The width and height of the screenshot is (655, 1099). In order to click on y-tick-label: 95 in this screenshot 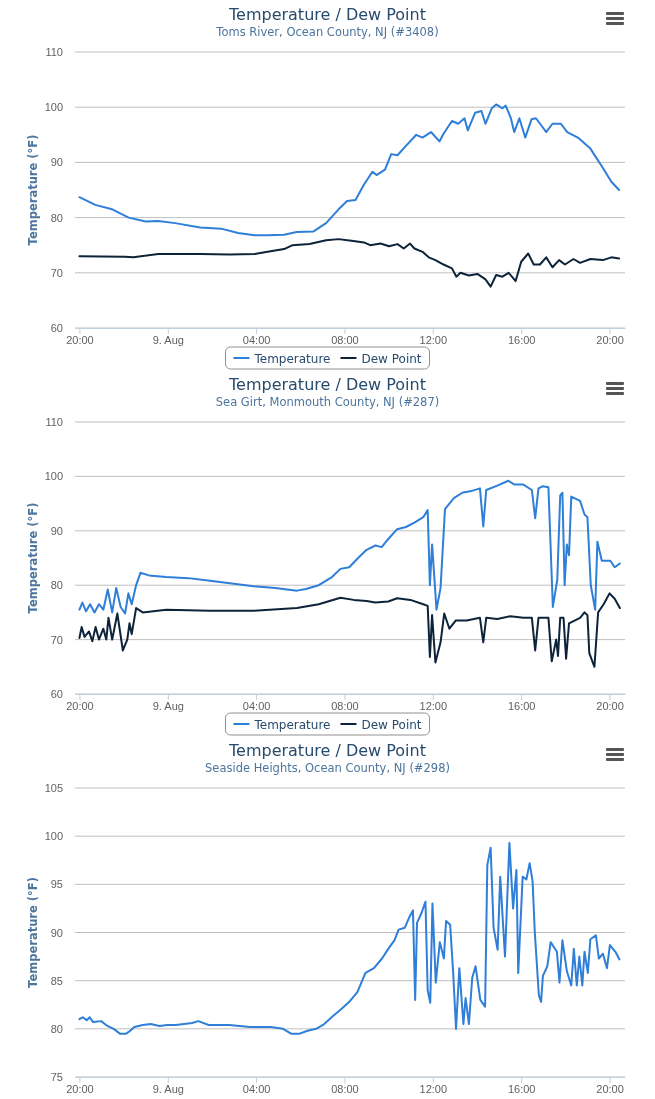, I will do `click(56, 884)`.